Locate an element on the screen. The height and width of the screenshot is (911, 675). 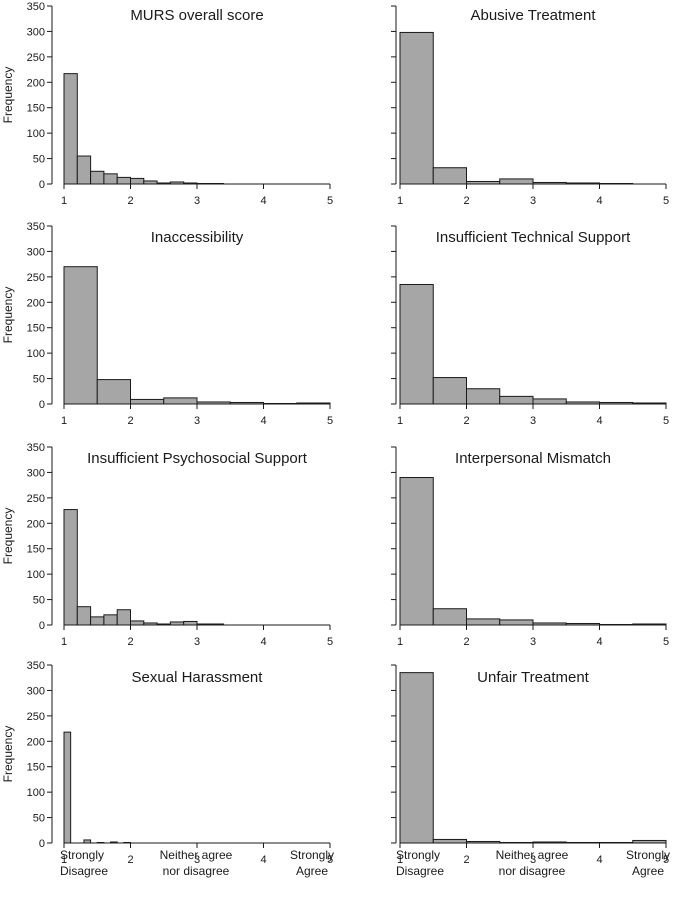
y-tick-label: 350 is located at coordinates (36, 227).